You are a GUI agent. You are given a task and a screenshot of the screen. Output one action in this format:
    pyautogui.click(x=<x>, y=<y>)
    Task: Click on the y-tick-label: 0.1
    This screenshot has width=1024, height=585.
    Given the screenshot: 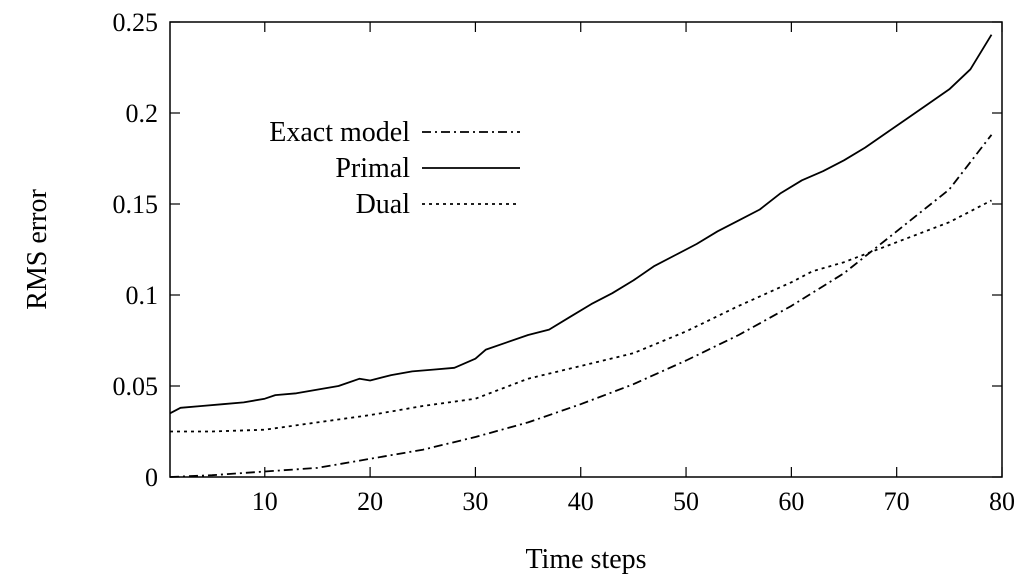 What is the action you would take?
    pyautogui.click(x=142, y=295)
    